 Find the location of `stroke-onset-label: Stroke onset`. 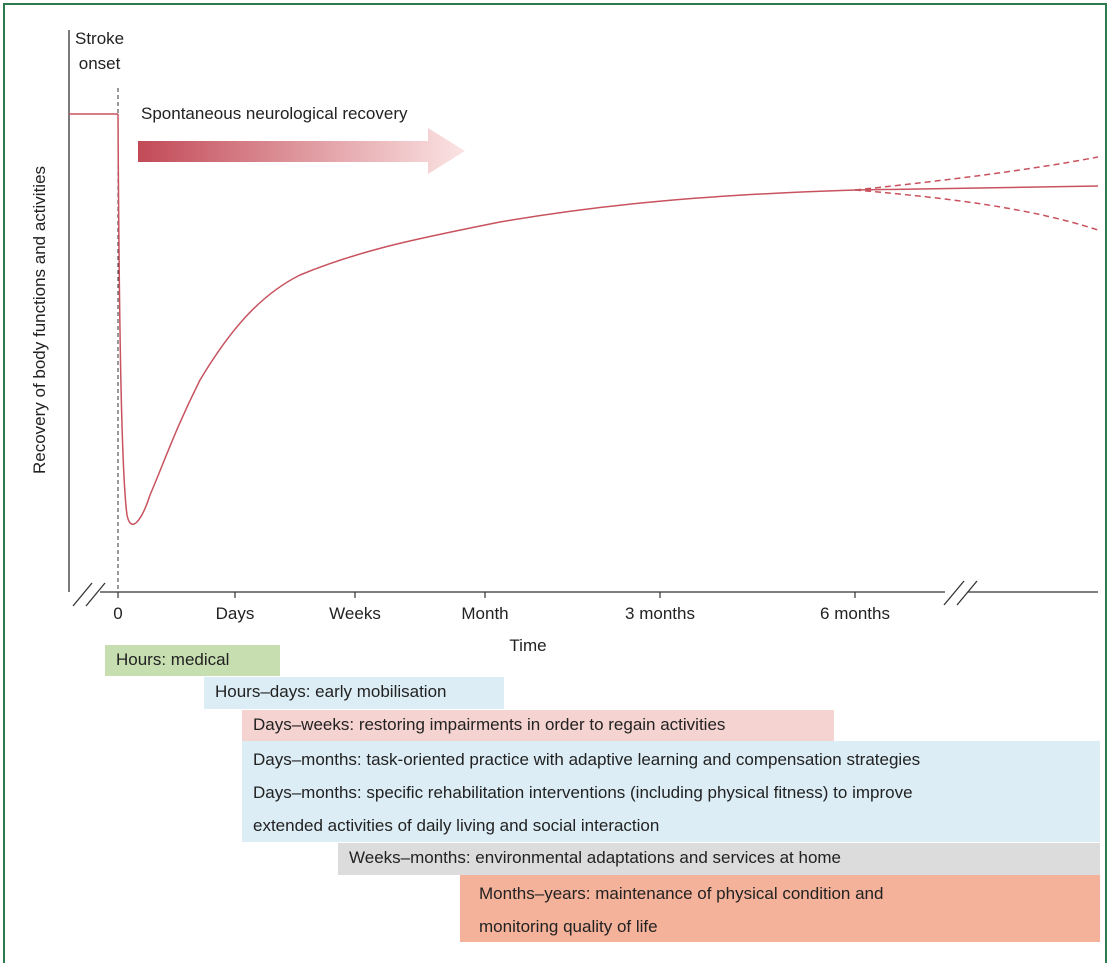

stroke-onset-label: Stroke onset is located at coordinates (99, 51).